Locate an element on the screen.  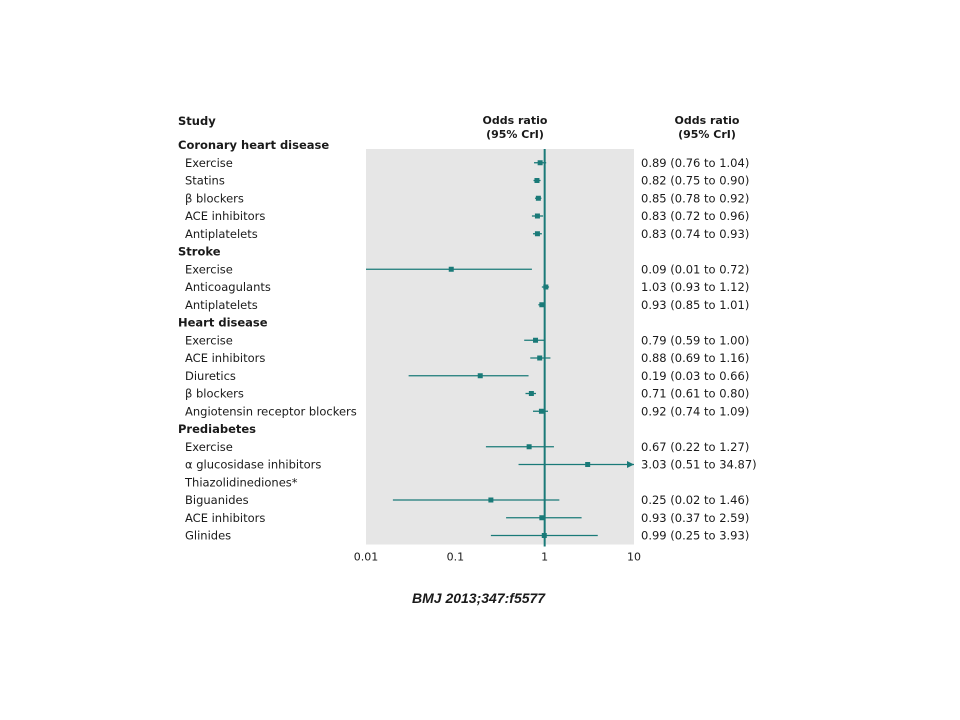
plot-header-line1: Odds ratio is located at coordinates (515, 120).